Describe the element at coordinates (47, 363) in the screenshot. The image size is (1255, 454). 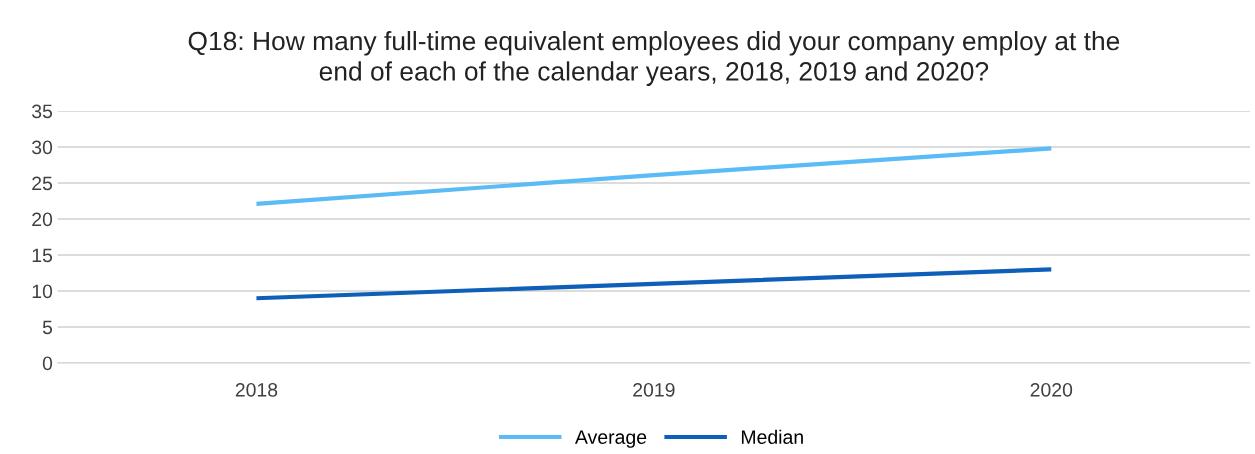
I see `y-tick-label: 0` at that location.